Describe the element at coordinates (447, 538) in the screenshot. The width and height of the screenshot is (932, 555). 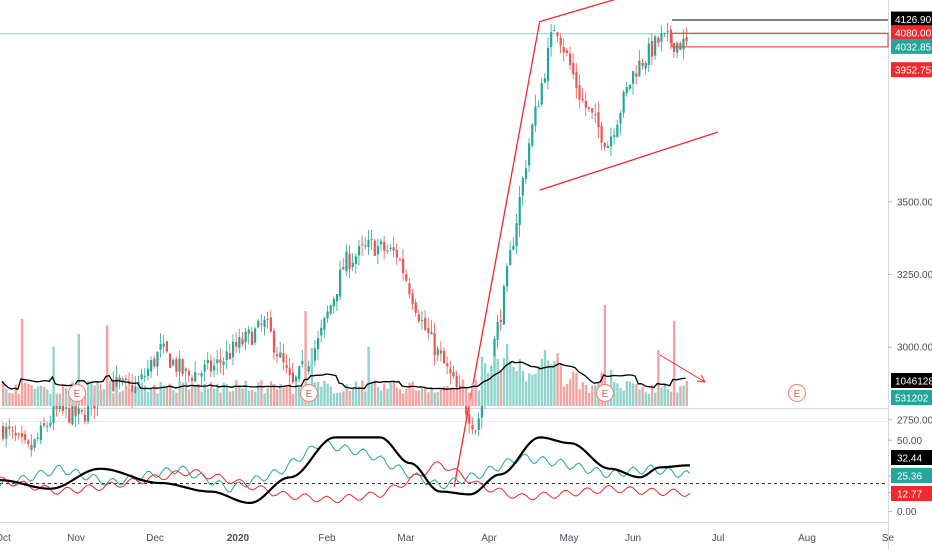
I see `time-axis: Oct Nov Dec 2020 Feb Mar Apr May Jun Jul Aug Se` at that location.